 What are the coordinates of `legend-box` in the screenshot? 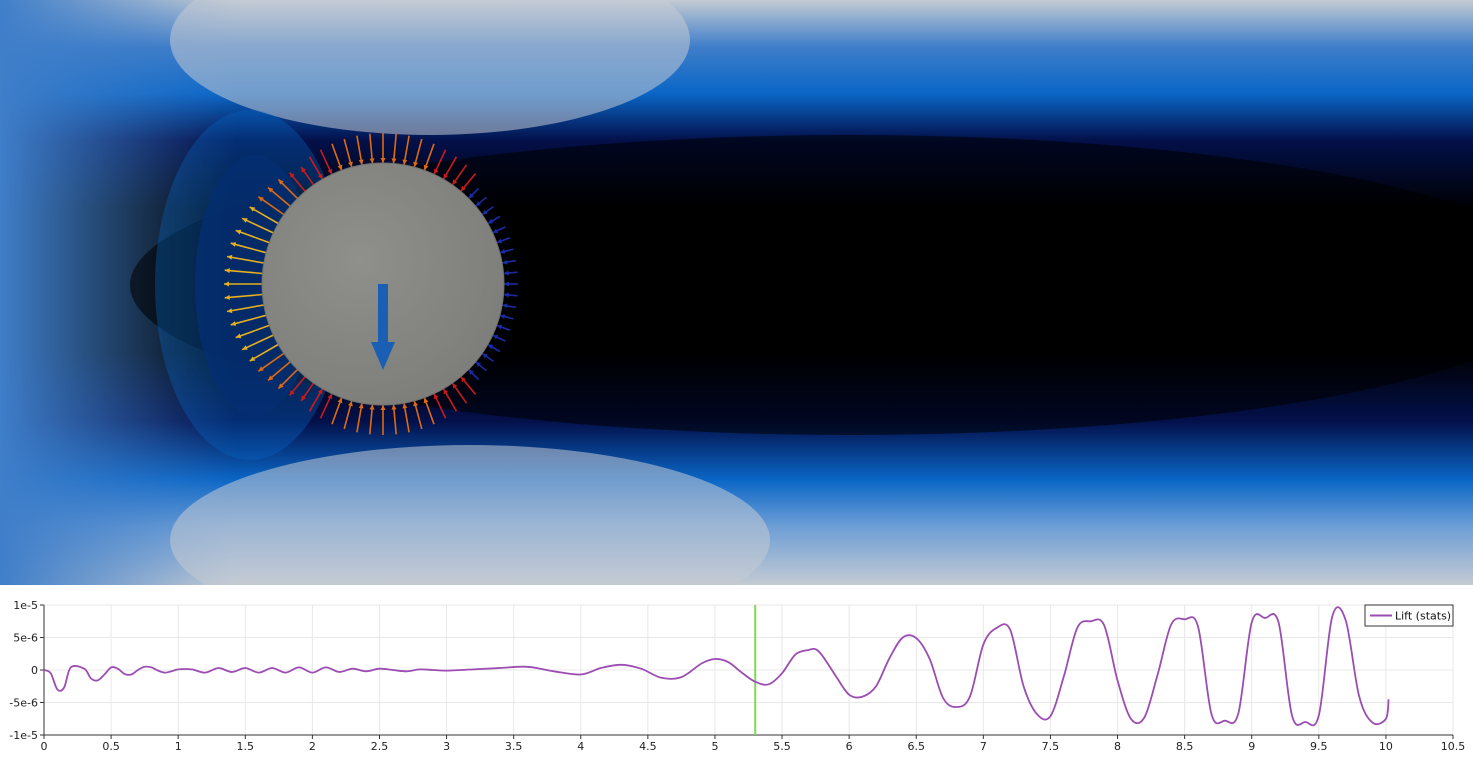 It's located at (1409, 615).